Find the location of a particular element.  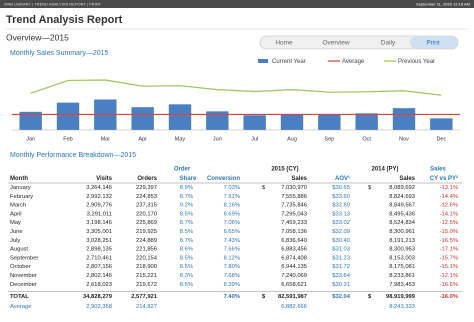

top-bar is located at coordinates (237, 4).